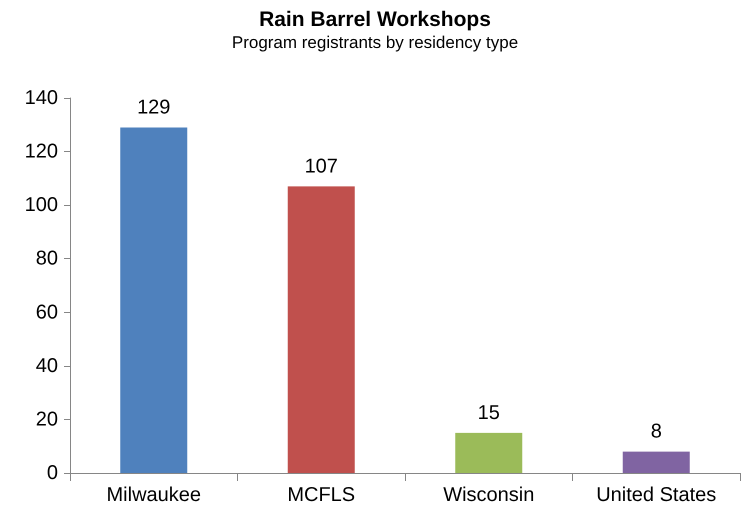  Describe the element at coordinates (153, 495) in the screenshot. I see `x-tick-label: Milwaukee` at that location.